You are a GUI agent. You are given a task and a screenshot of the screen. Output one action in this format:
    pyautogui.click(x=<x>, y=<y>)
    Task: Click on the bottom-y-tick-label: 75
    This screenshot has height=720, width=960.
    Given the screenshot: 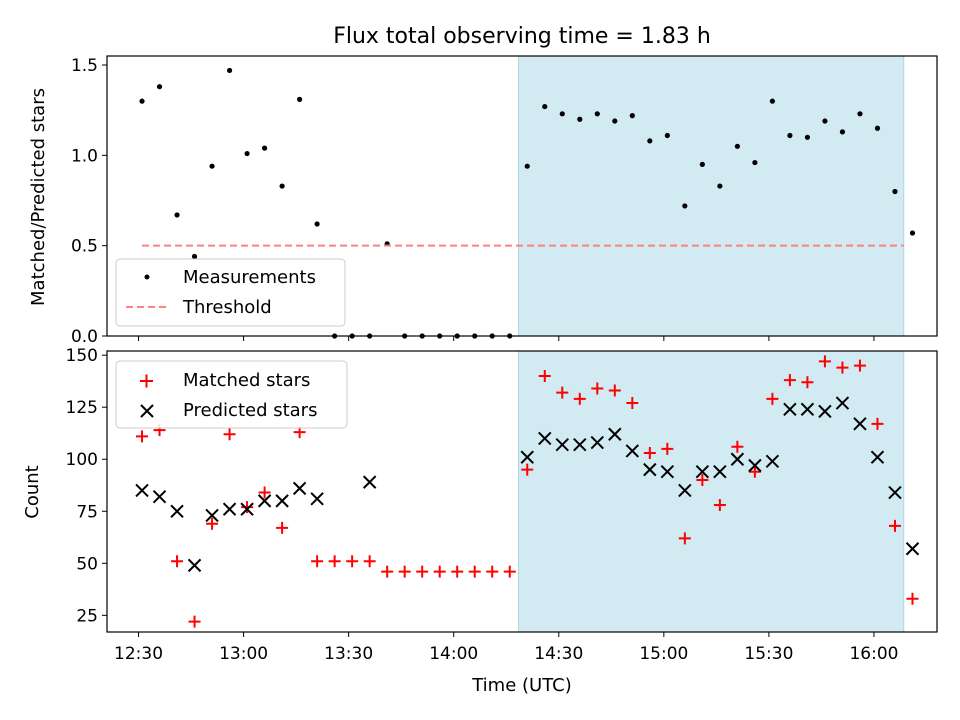 What is the action you would take?
    pyautogui.click(x=87, y=512)
    